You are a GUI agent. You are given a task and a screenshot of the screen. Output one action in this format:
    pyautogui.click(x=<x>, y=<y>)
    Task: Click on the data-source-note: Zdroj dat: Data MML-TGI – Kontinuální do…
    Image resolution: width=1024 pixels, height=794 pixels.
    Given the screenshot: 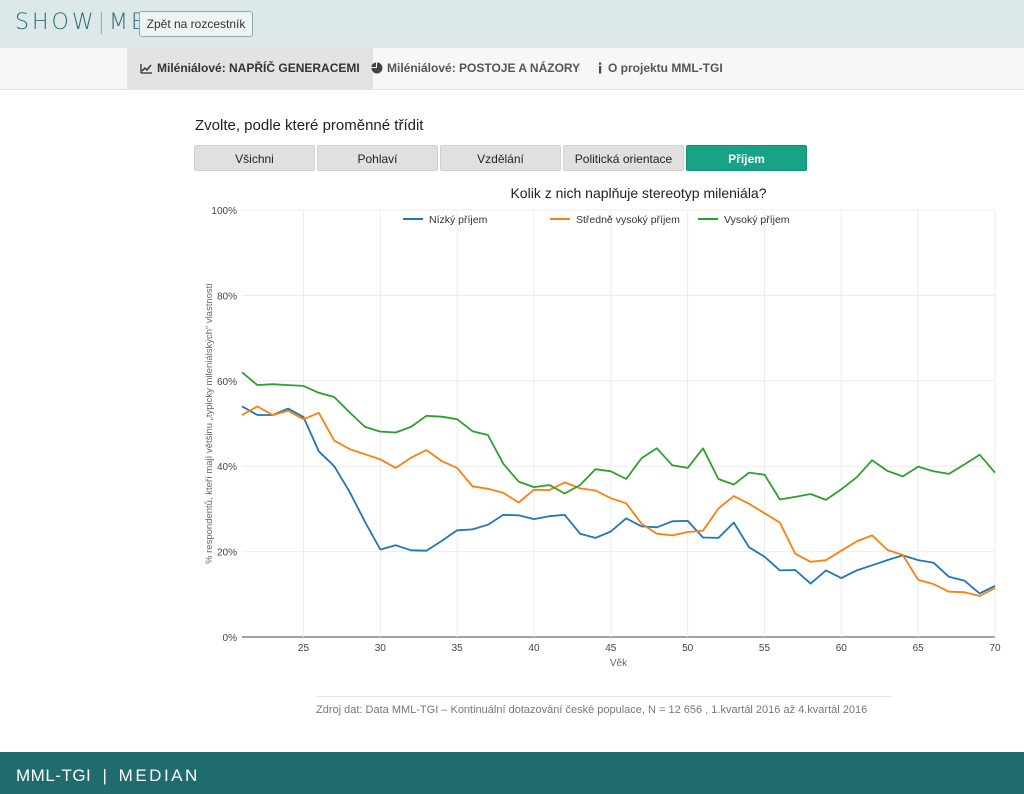 What is the action you would take?
    pyautogui.click(x=592, y=710)
    